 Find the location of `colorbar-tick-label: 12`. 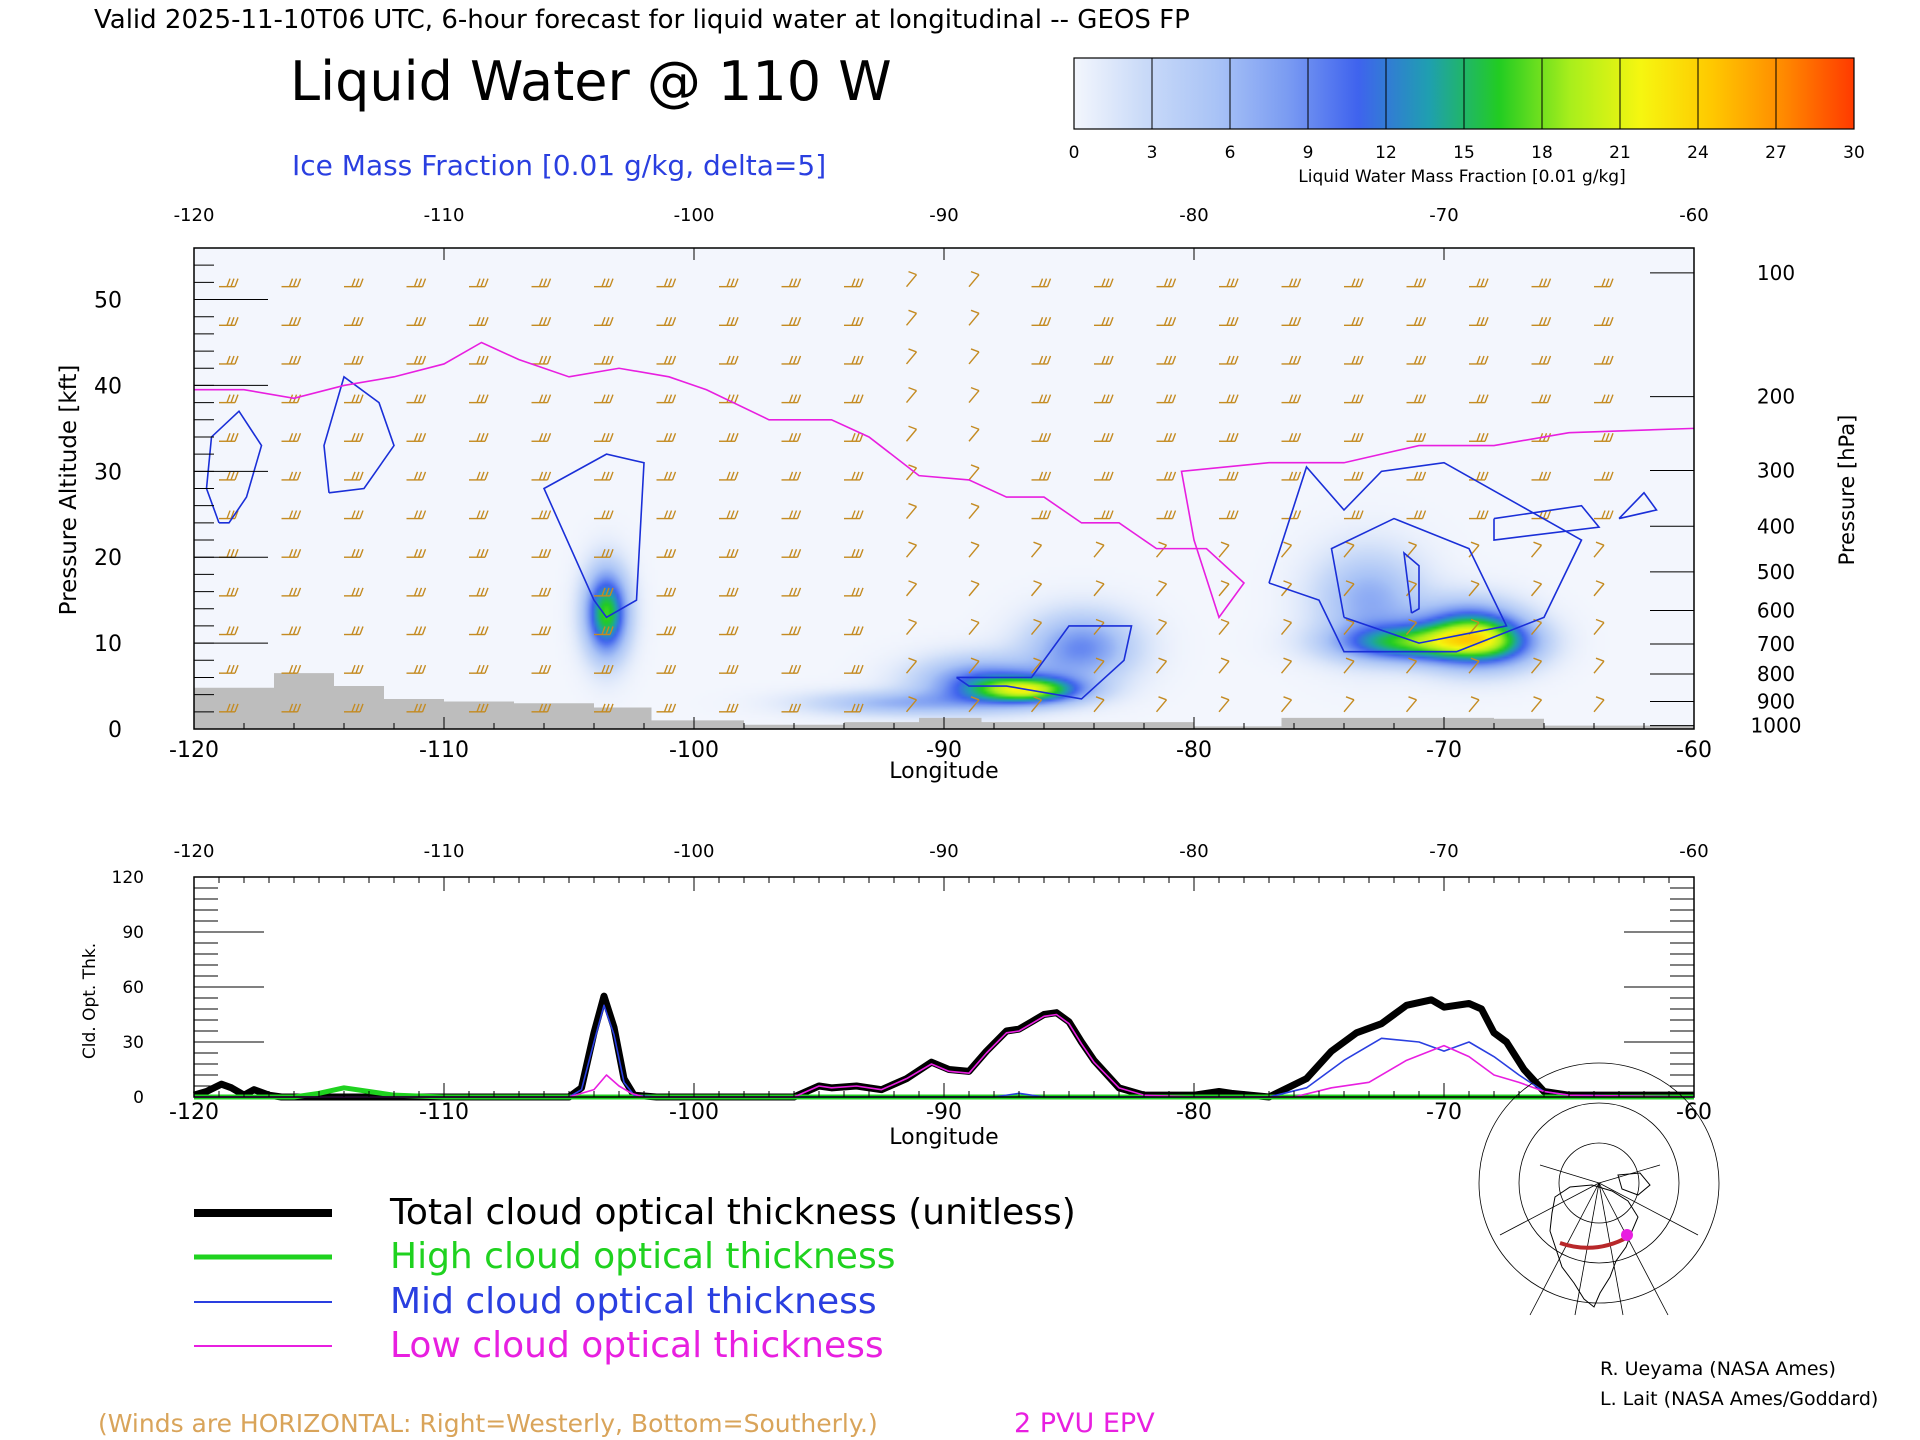

colorbar-tick-label: 12 is located at coordinates (1386, 153).